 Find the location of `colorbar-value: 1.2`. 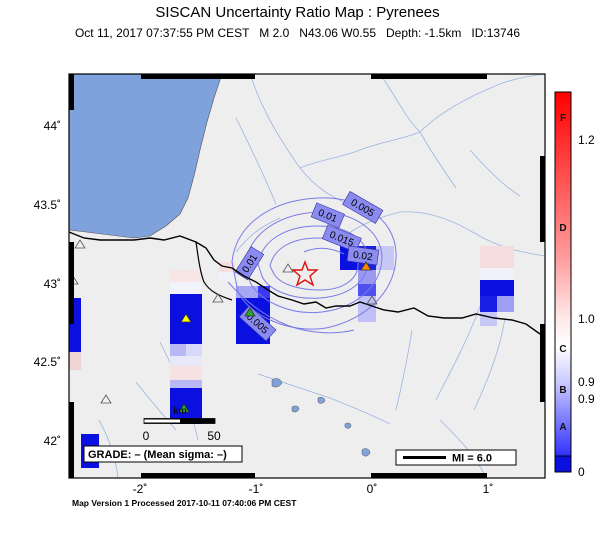

colorbar-value: 1.2 is located at coordinates (586, 140).